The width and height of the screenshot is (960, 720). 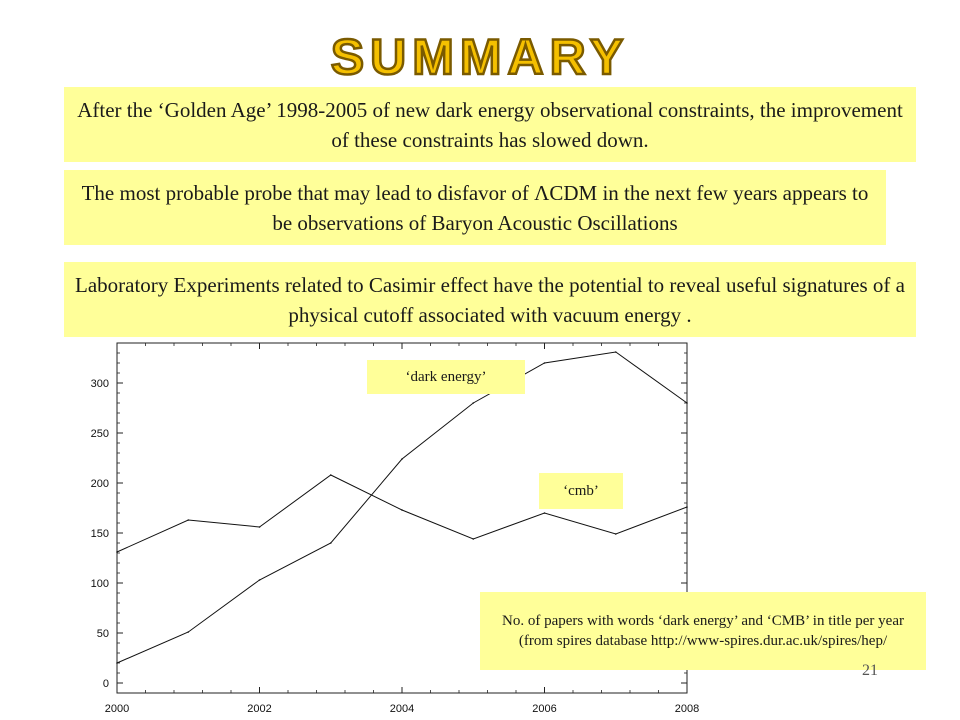 What do you see at coordinates (870, 670) in the screenshot?
I see `slide-number: 21` at bounding box center [870, 670].